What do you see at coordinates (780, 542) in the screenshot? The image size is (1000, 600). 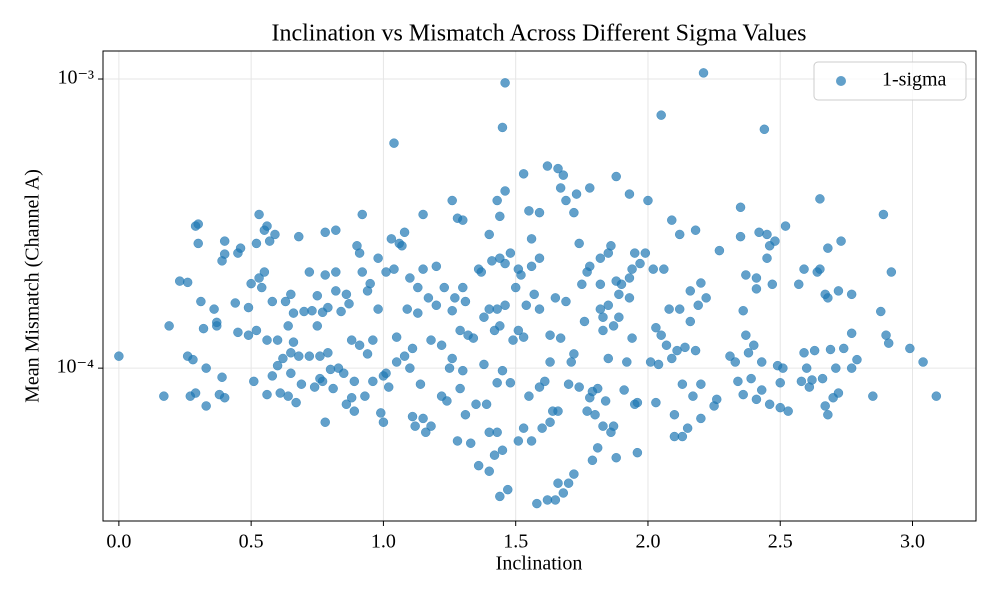 I see `x-tick-label: 2.5` at bounding box center [780, 542].